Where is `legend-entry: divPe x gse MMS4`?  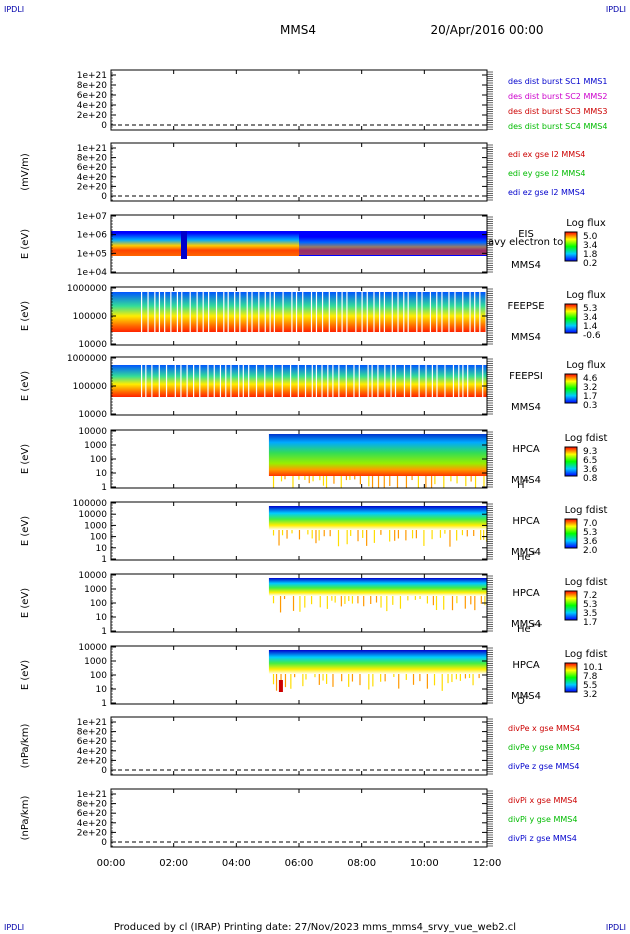
legend-entry: divPe x gse MMS4 is located at coordinates (544, 728).